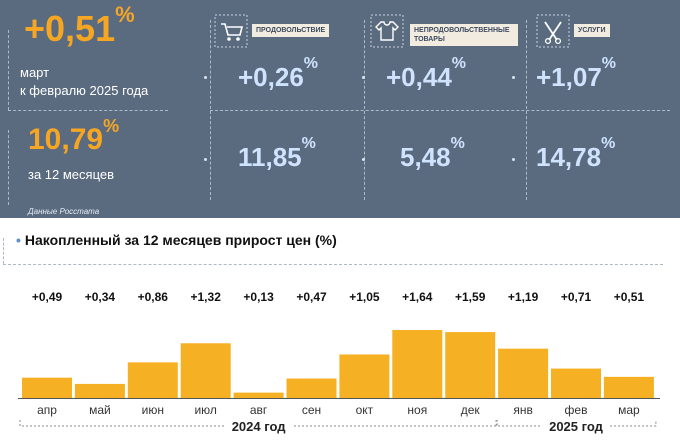 The image size is (680, 442). Describe the element at coordinates (628, 387) in the screenshot. I see `bar-мар` at that location.